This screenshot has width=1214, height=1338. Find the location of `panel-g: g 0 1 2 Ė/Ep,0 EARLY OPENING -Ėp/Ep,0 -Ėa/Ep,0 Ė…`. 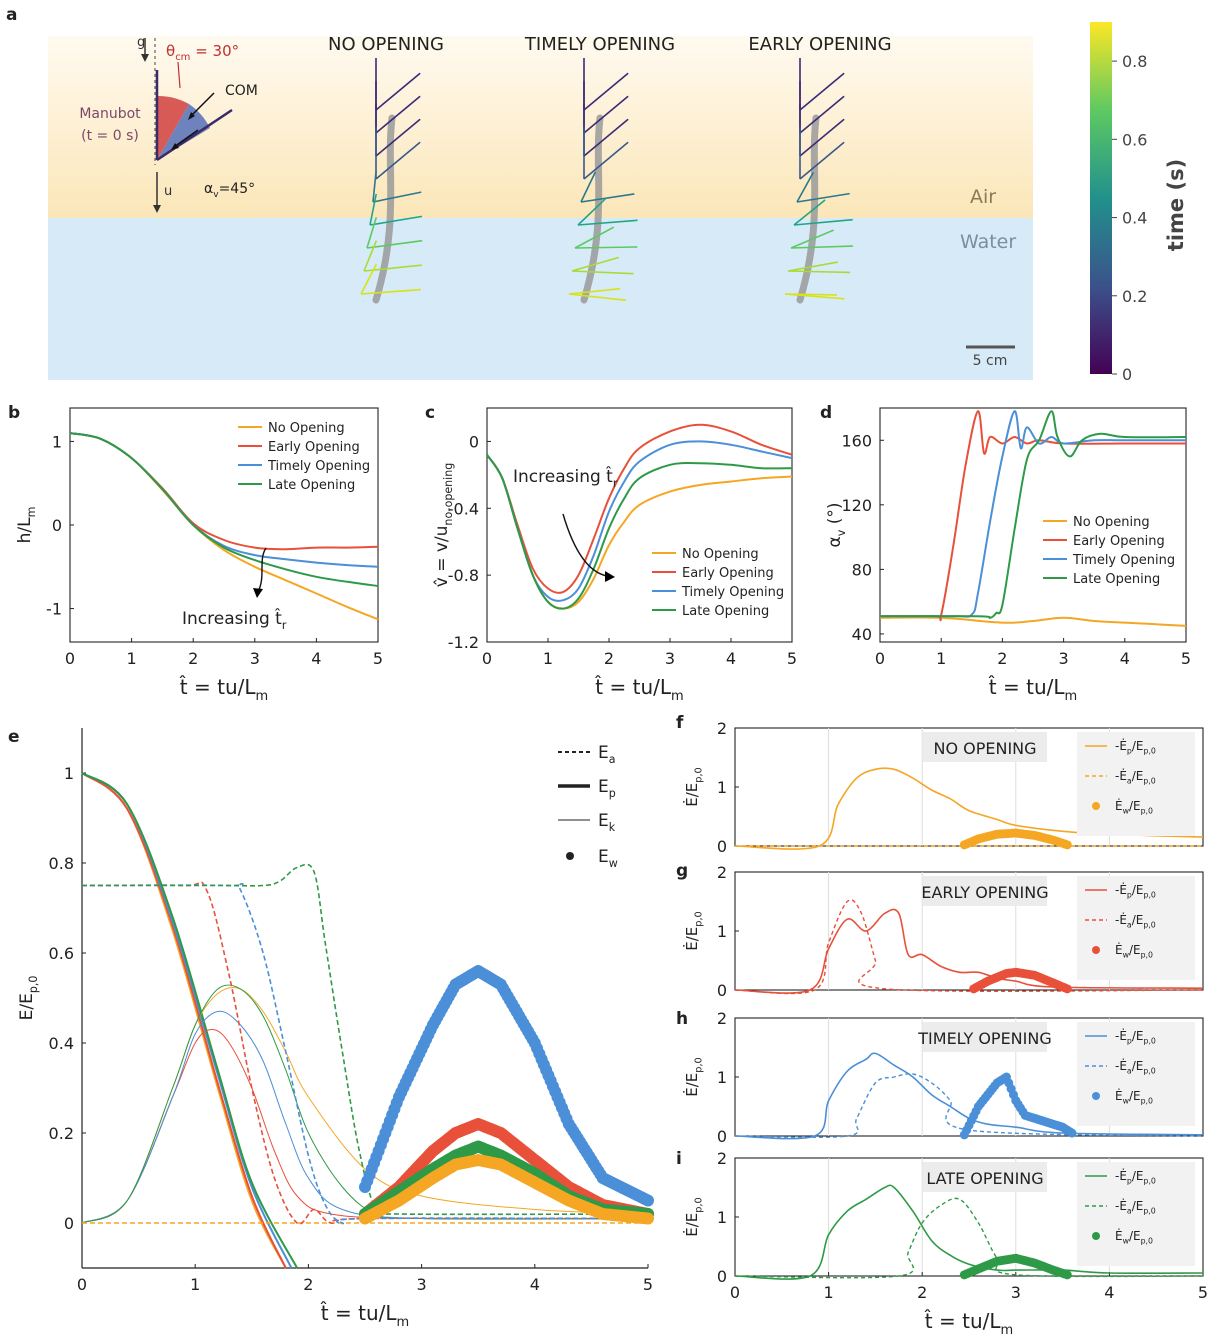

panel-g: g 0 1 2 Ė/Ep,0 EARLY OPENING -Ėp/Ep,0 -Ėa/Ep,0 Ė… is located at coordinates (940, 930).